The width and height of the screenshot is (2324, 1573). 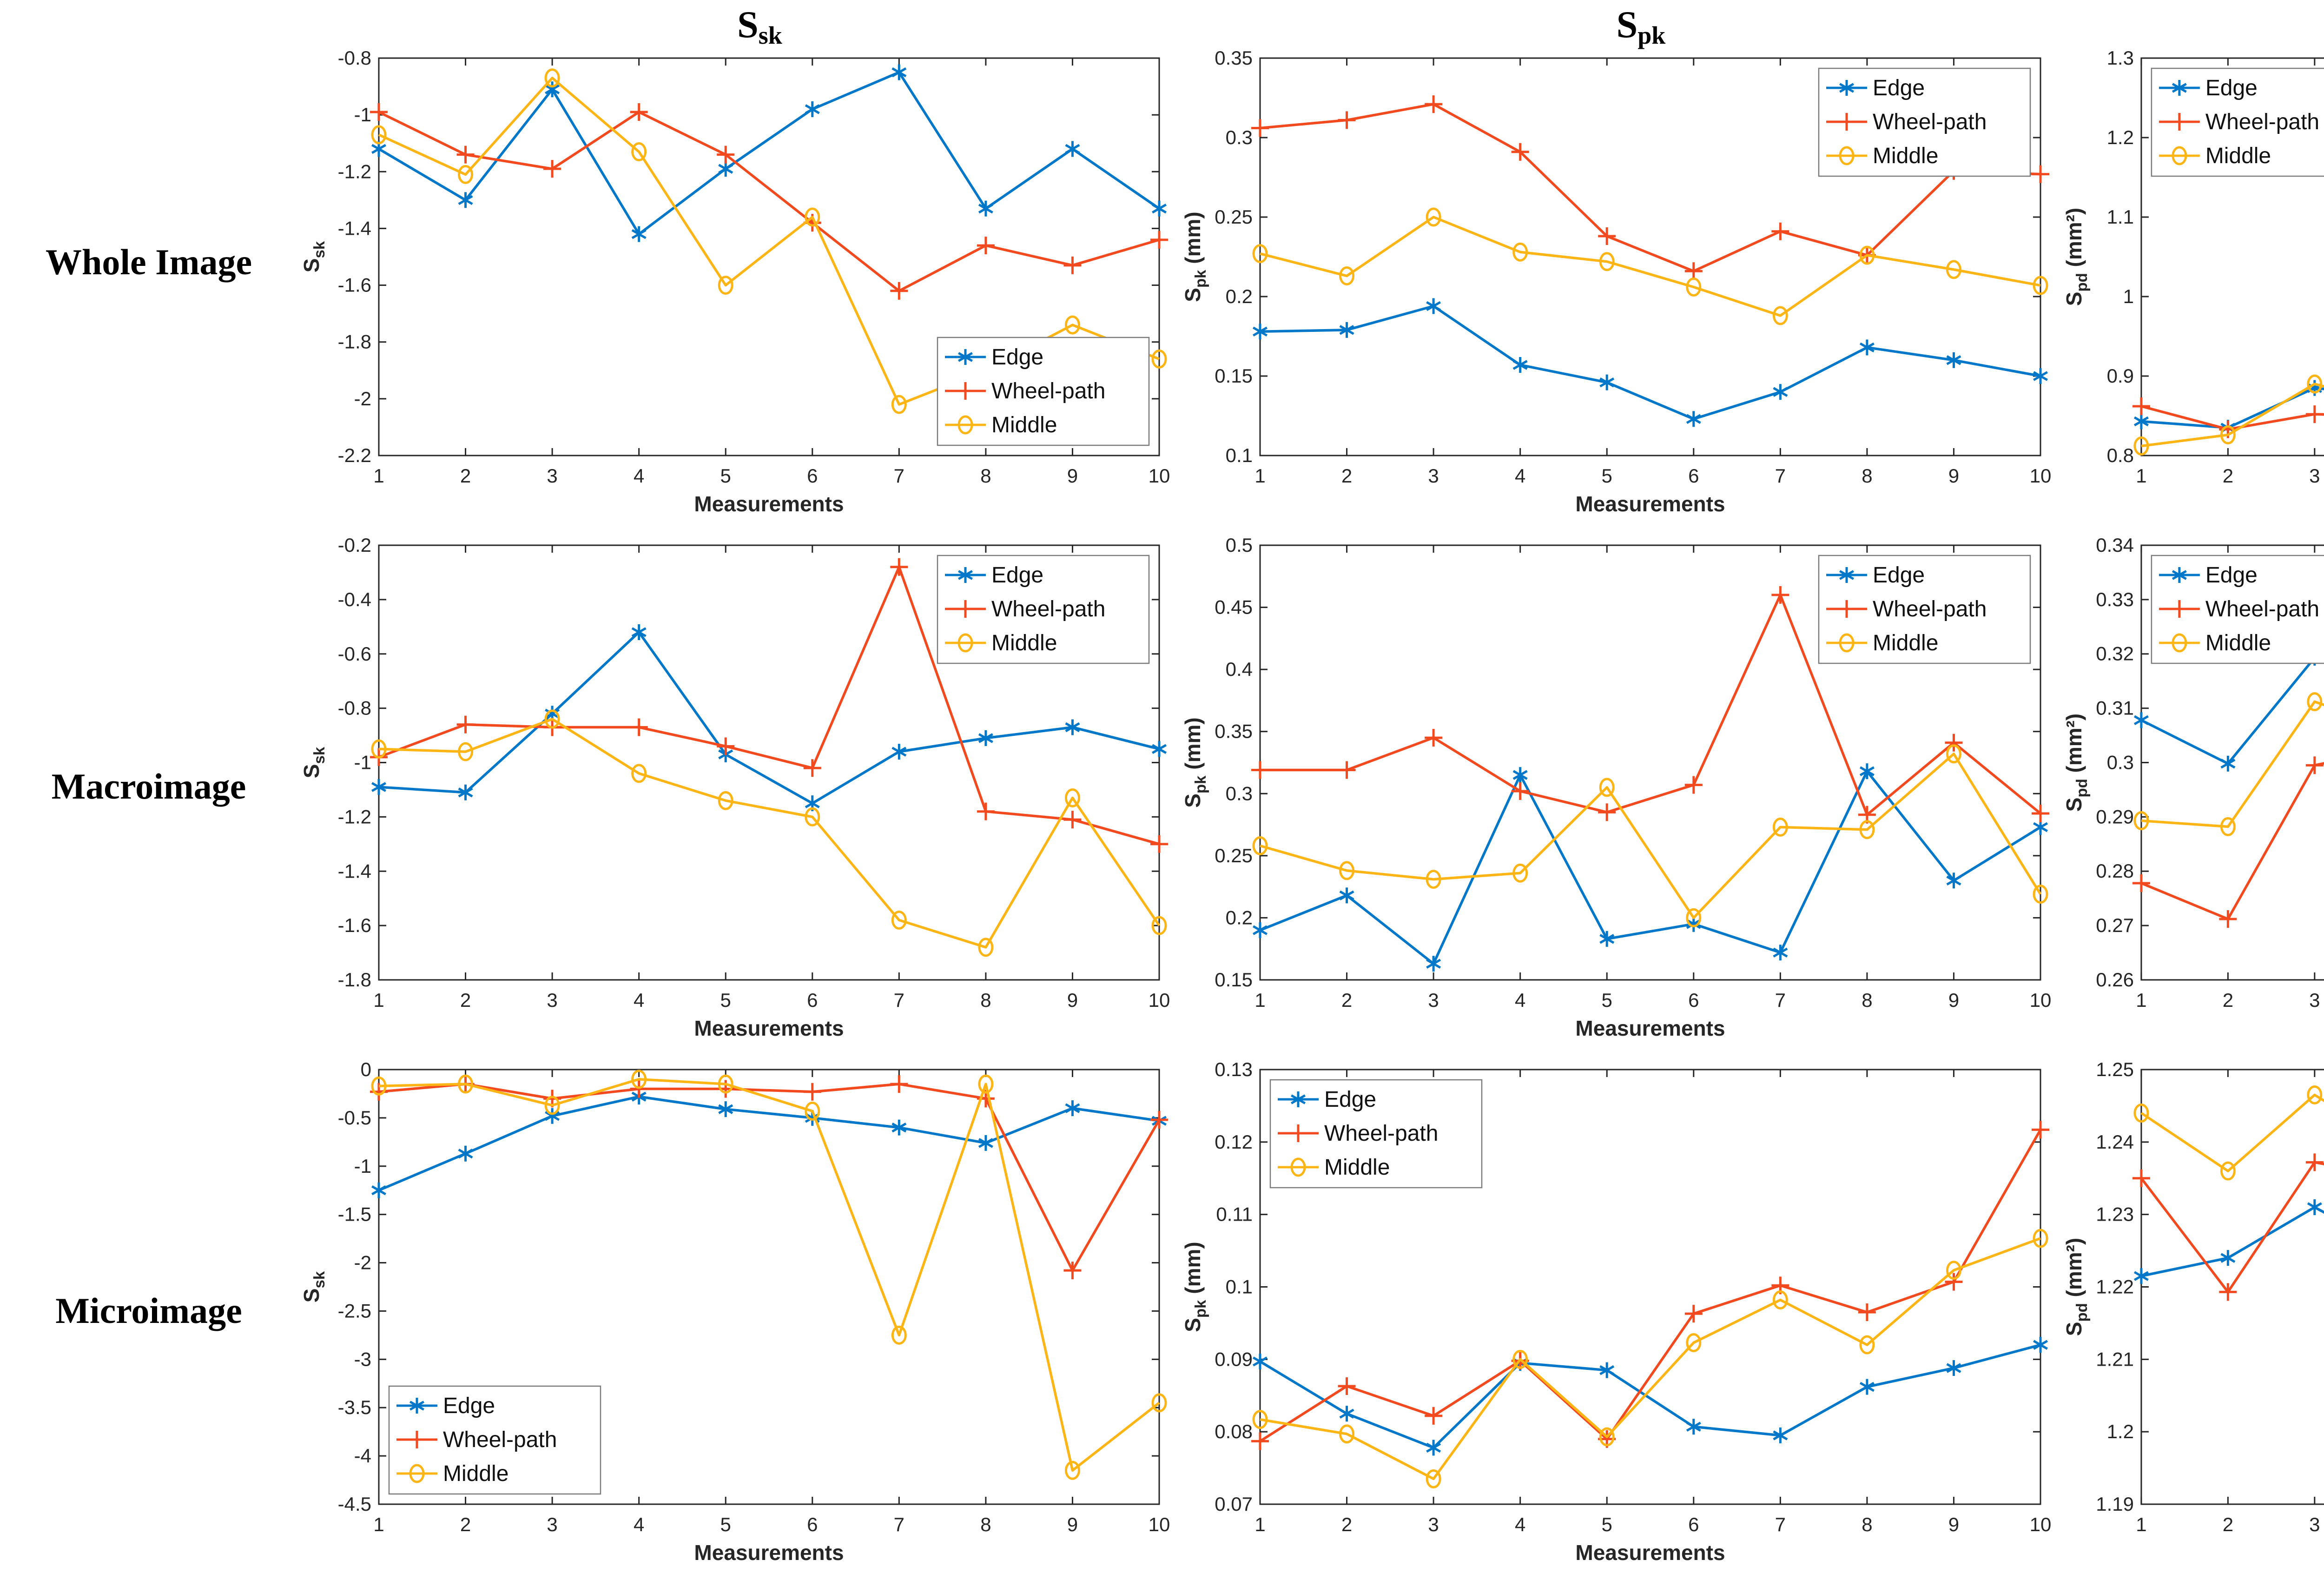 What do you see at coordinates (354, 1118) in the screenshot?
I see `y-tick-label: -0.5` at bounding box center [354, 1118].